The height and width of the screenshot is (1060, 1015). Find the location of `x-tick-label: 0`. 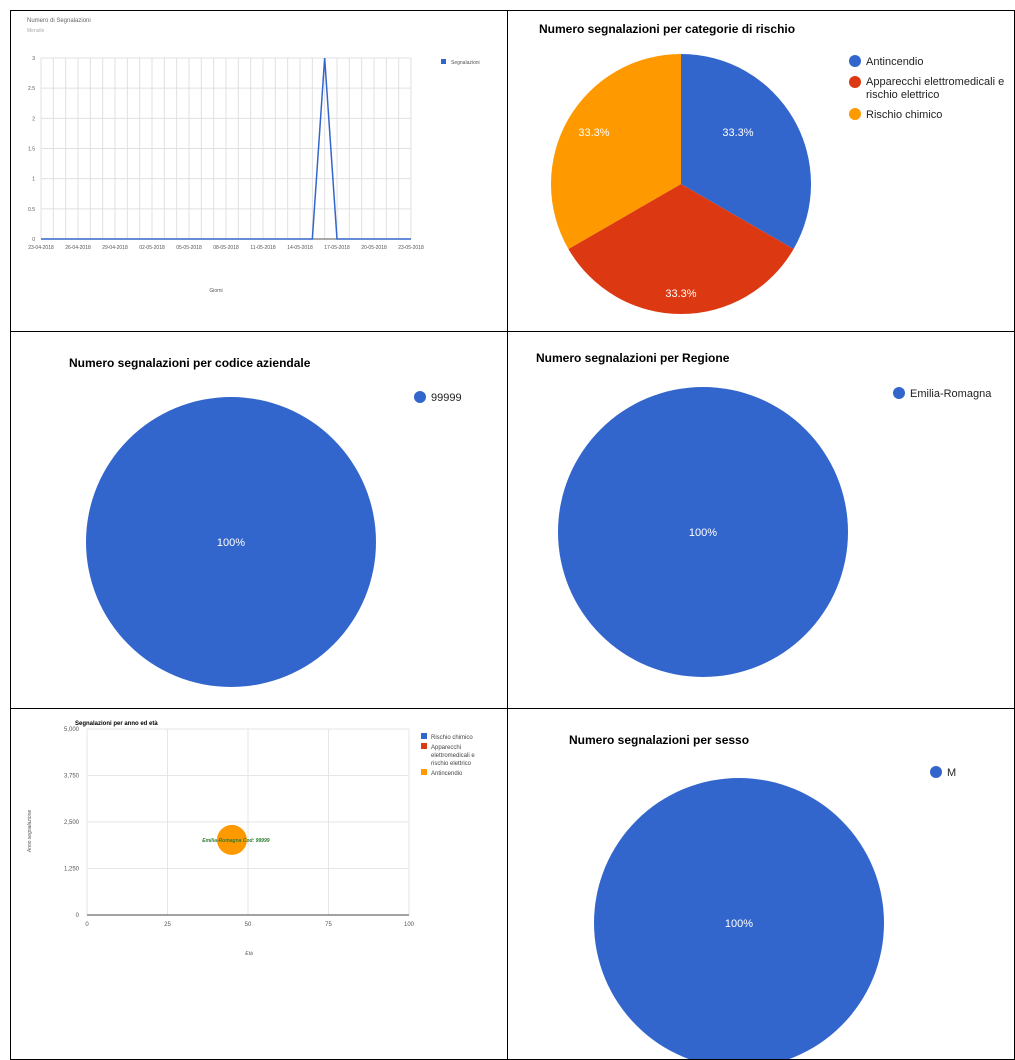

x-tick-label: 0 is located at coordinates (87, 925).